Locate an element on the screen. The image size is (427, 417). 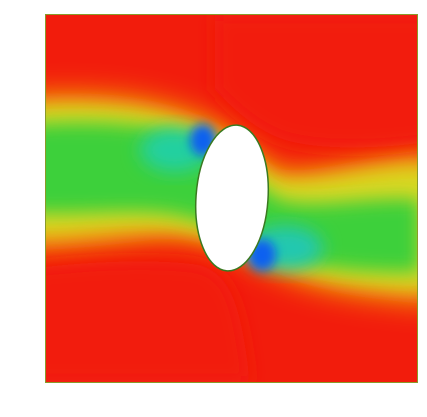
obstacle-ellipse is located at coordinates (232, 198).